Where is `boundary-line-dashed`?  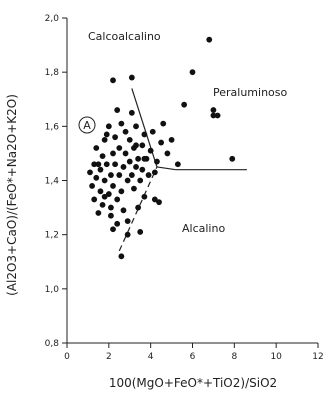 boundary-line-dashed is located at coordinates (138, 209).